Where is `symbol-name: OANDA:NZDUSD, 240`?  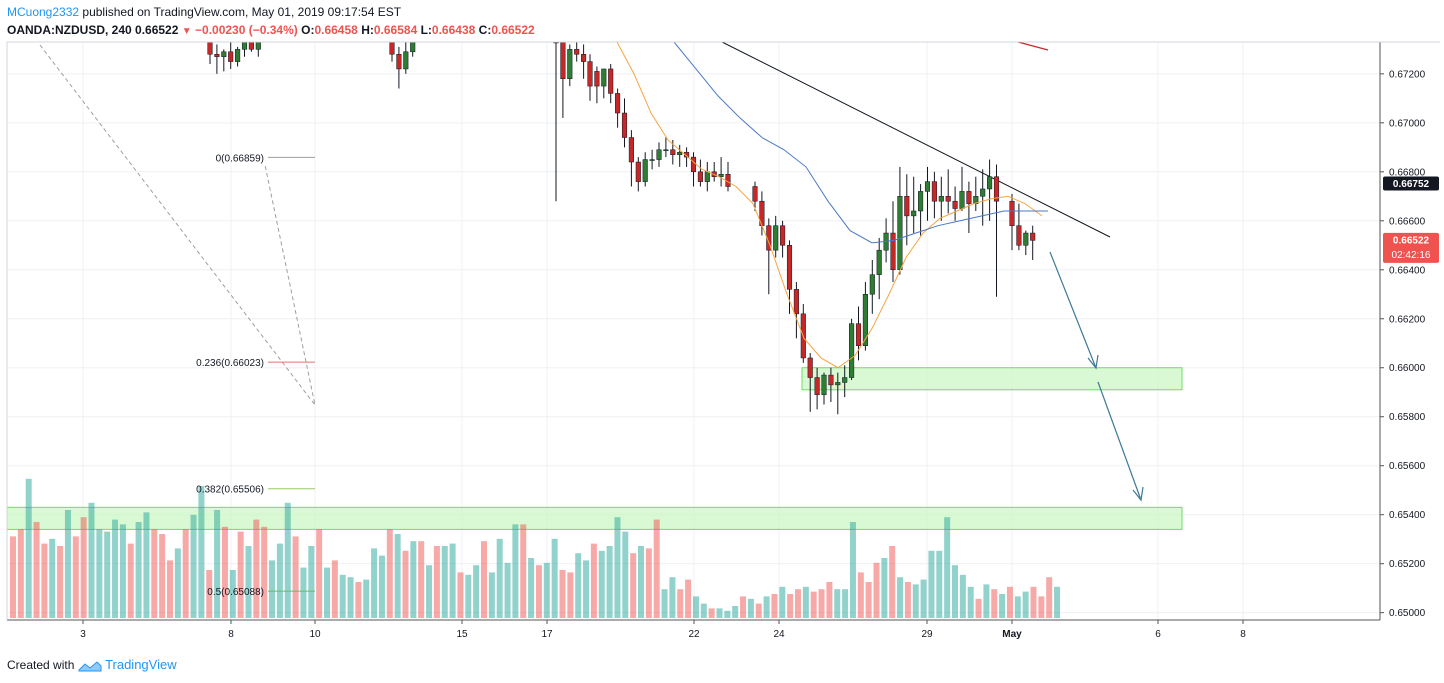 symbol-name: OANDA:NZDUSD, 240 is located at coordinates (69, 30).